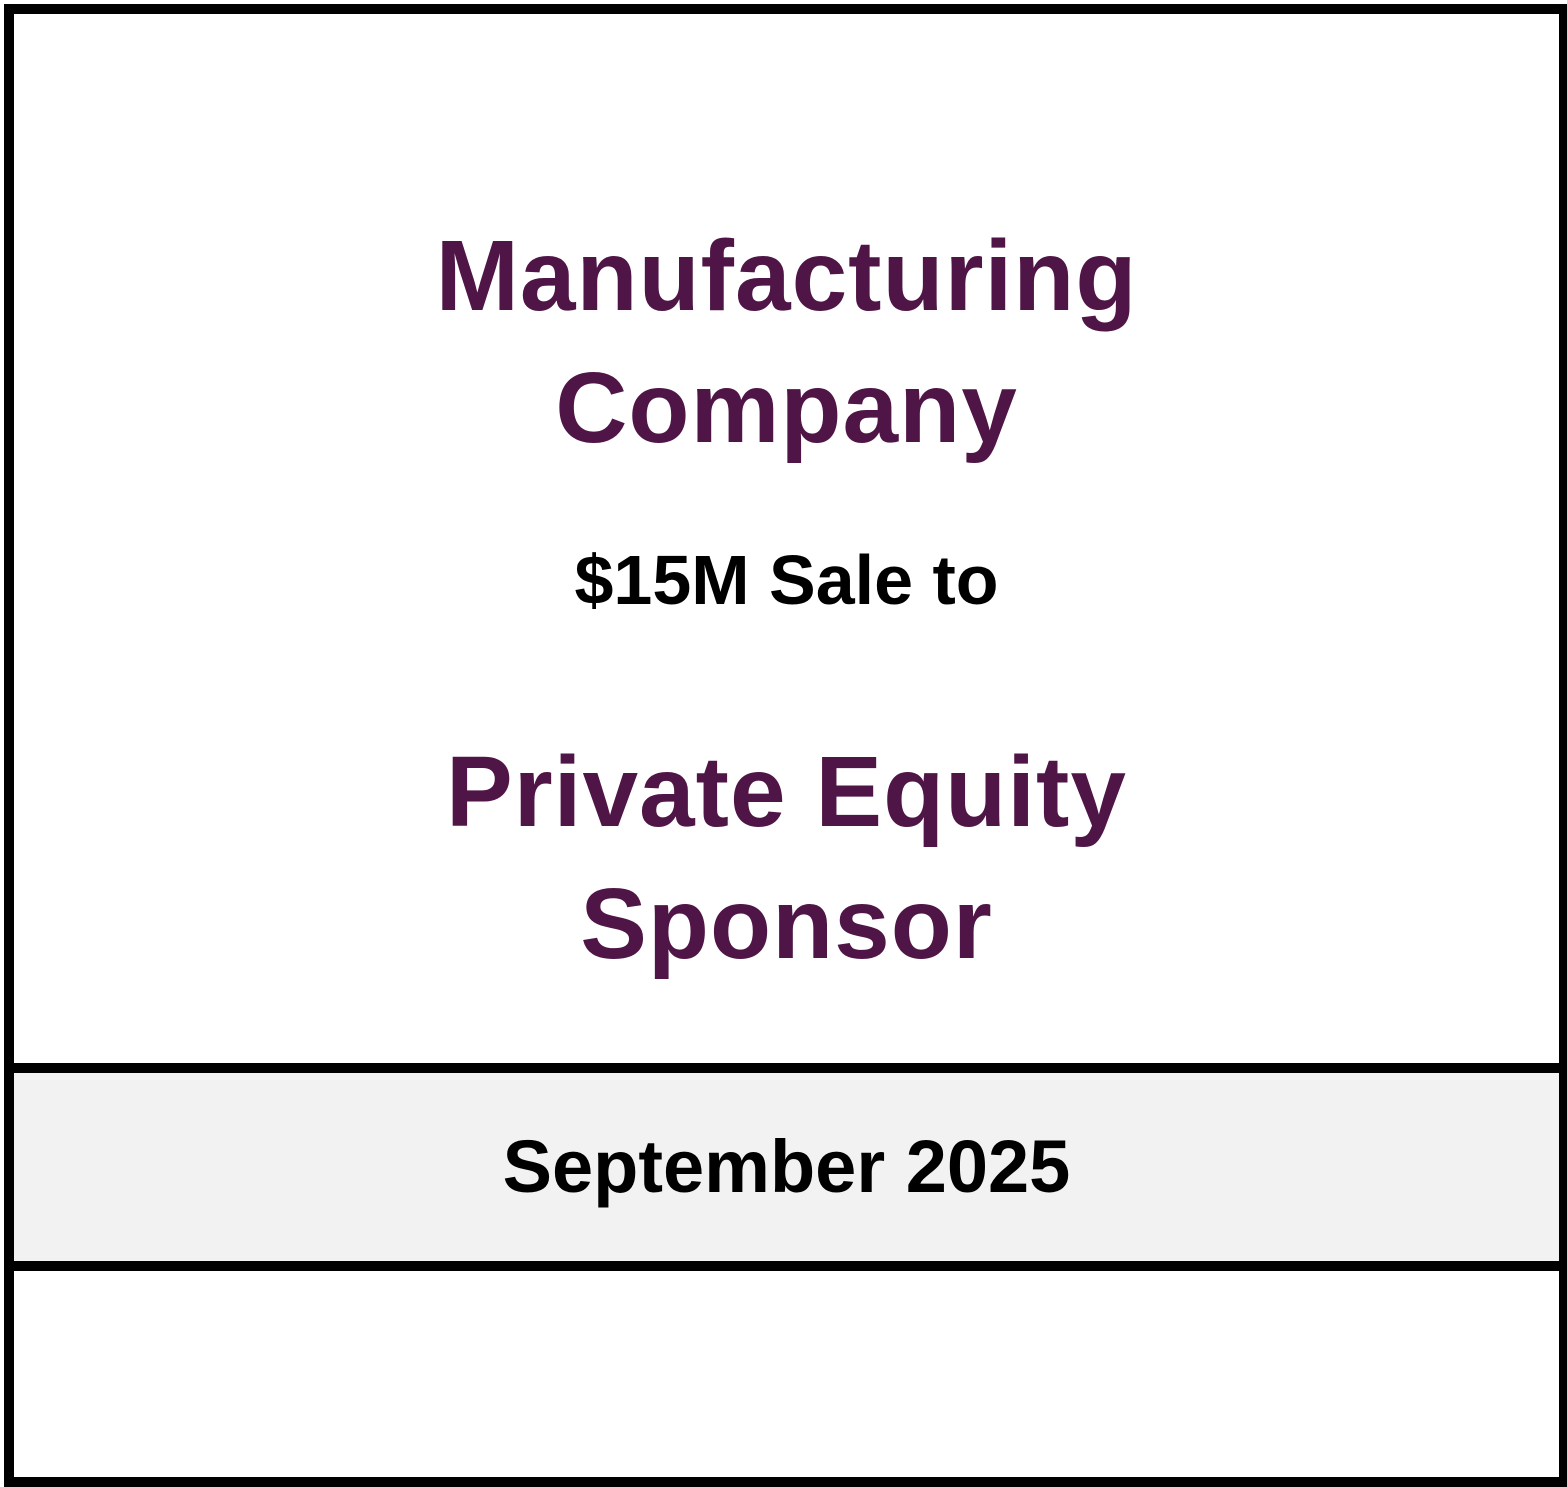  I want to click on divider-top, so click(786, 1068).